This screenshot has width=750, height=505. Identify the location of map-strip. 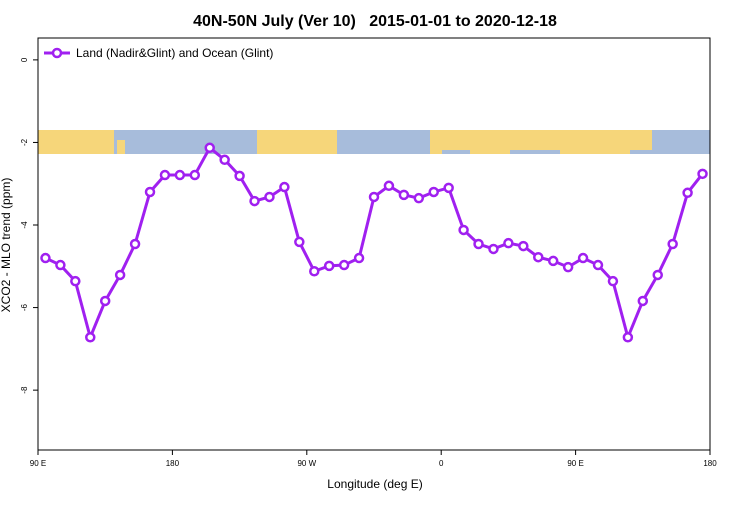
(374, 142).